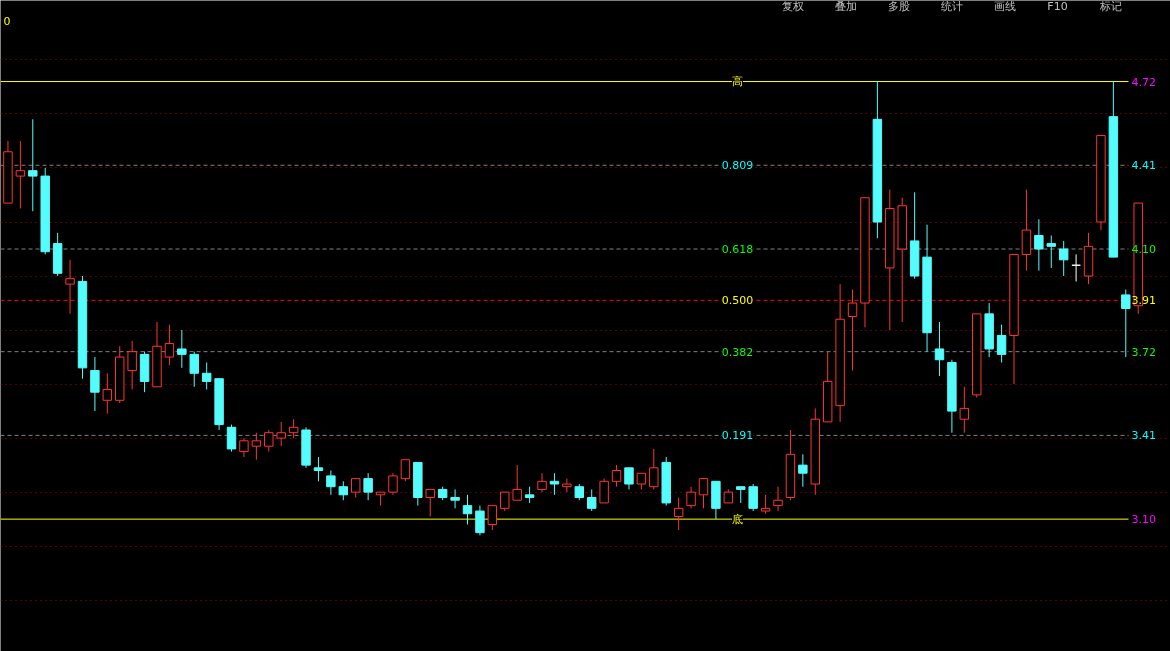 The image size is (1170, 651). Describe the element at coordinates (7, 21) in the screenshot. I see `annotation: 0` at that location.